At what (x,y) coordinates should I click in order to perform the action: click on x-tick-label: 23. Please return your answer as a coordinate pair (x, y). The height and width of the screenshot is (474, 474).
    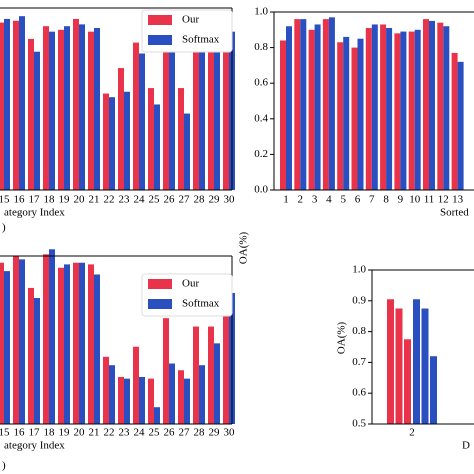
    Looking at the image, I should click on (125, 433).